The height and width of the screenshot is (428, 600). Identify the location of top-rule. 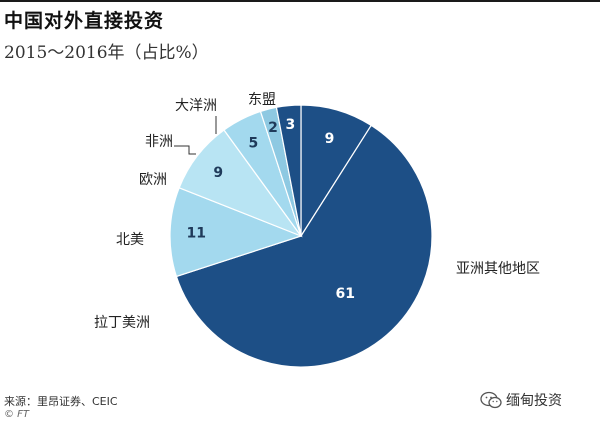
(300, 1).